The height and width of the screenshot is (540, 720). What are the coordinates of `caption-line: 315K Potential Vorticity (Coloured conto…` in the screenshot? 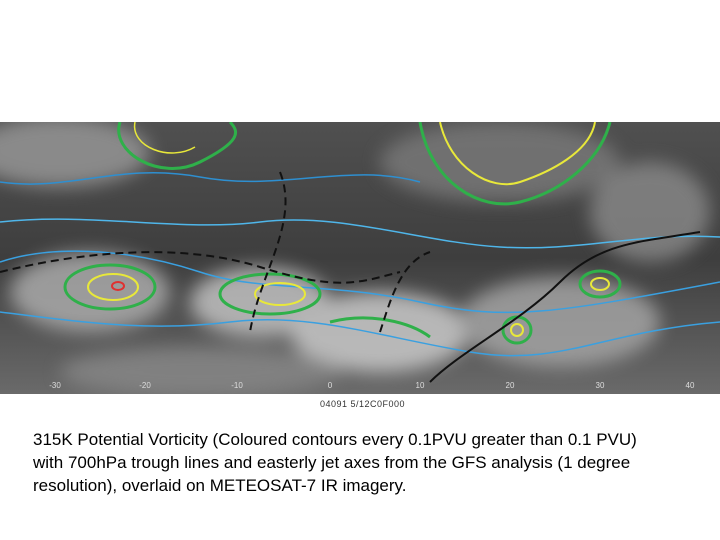 It's located at (335, 439).